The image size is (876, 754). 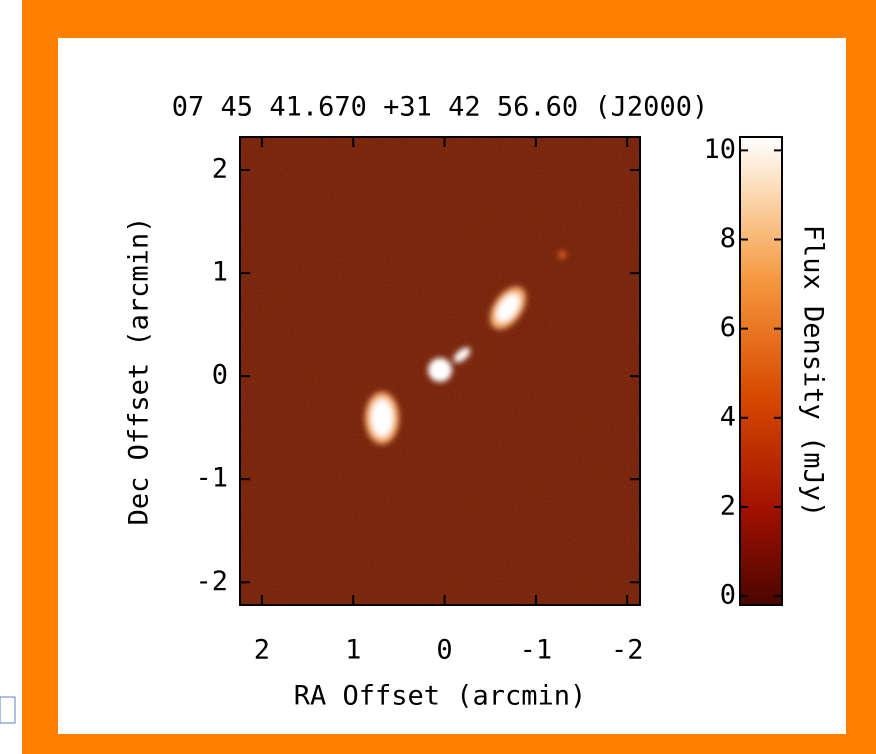 What do you see at coordinates (444, 650) in the screenshot?
I see `x-tick-label: 0` at bounding box center [444, 650].